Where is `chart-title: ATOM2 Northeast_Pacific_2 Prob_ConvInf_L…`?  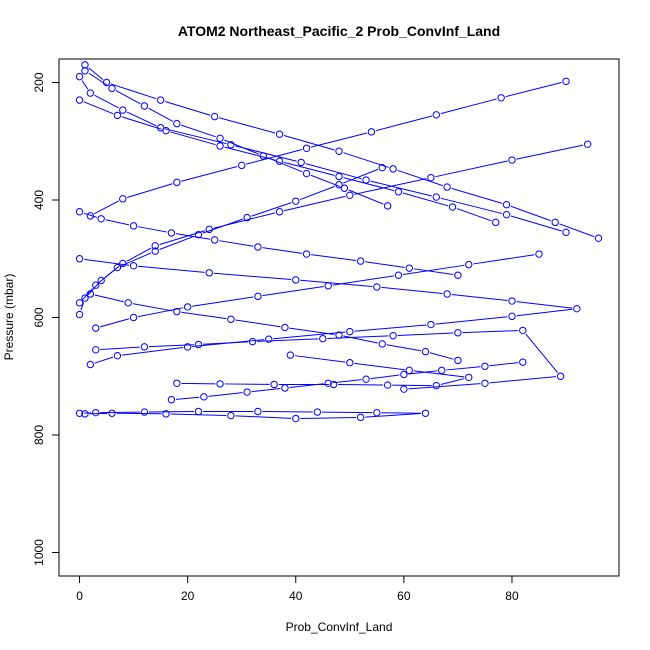 chart-title: ATOM2 Northeast_Pacific_2 Prob_ConvInf_L… is located at coordinates (339, 31).